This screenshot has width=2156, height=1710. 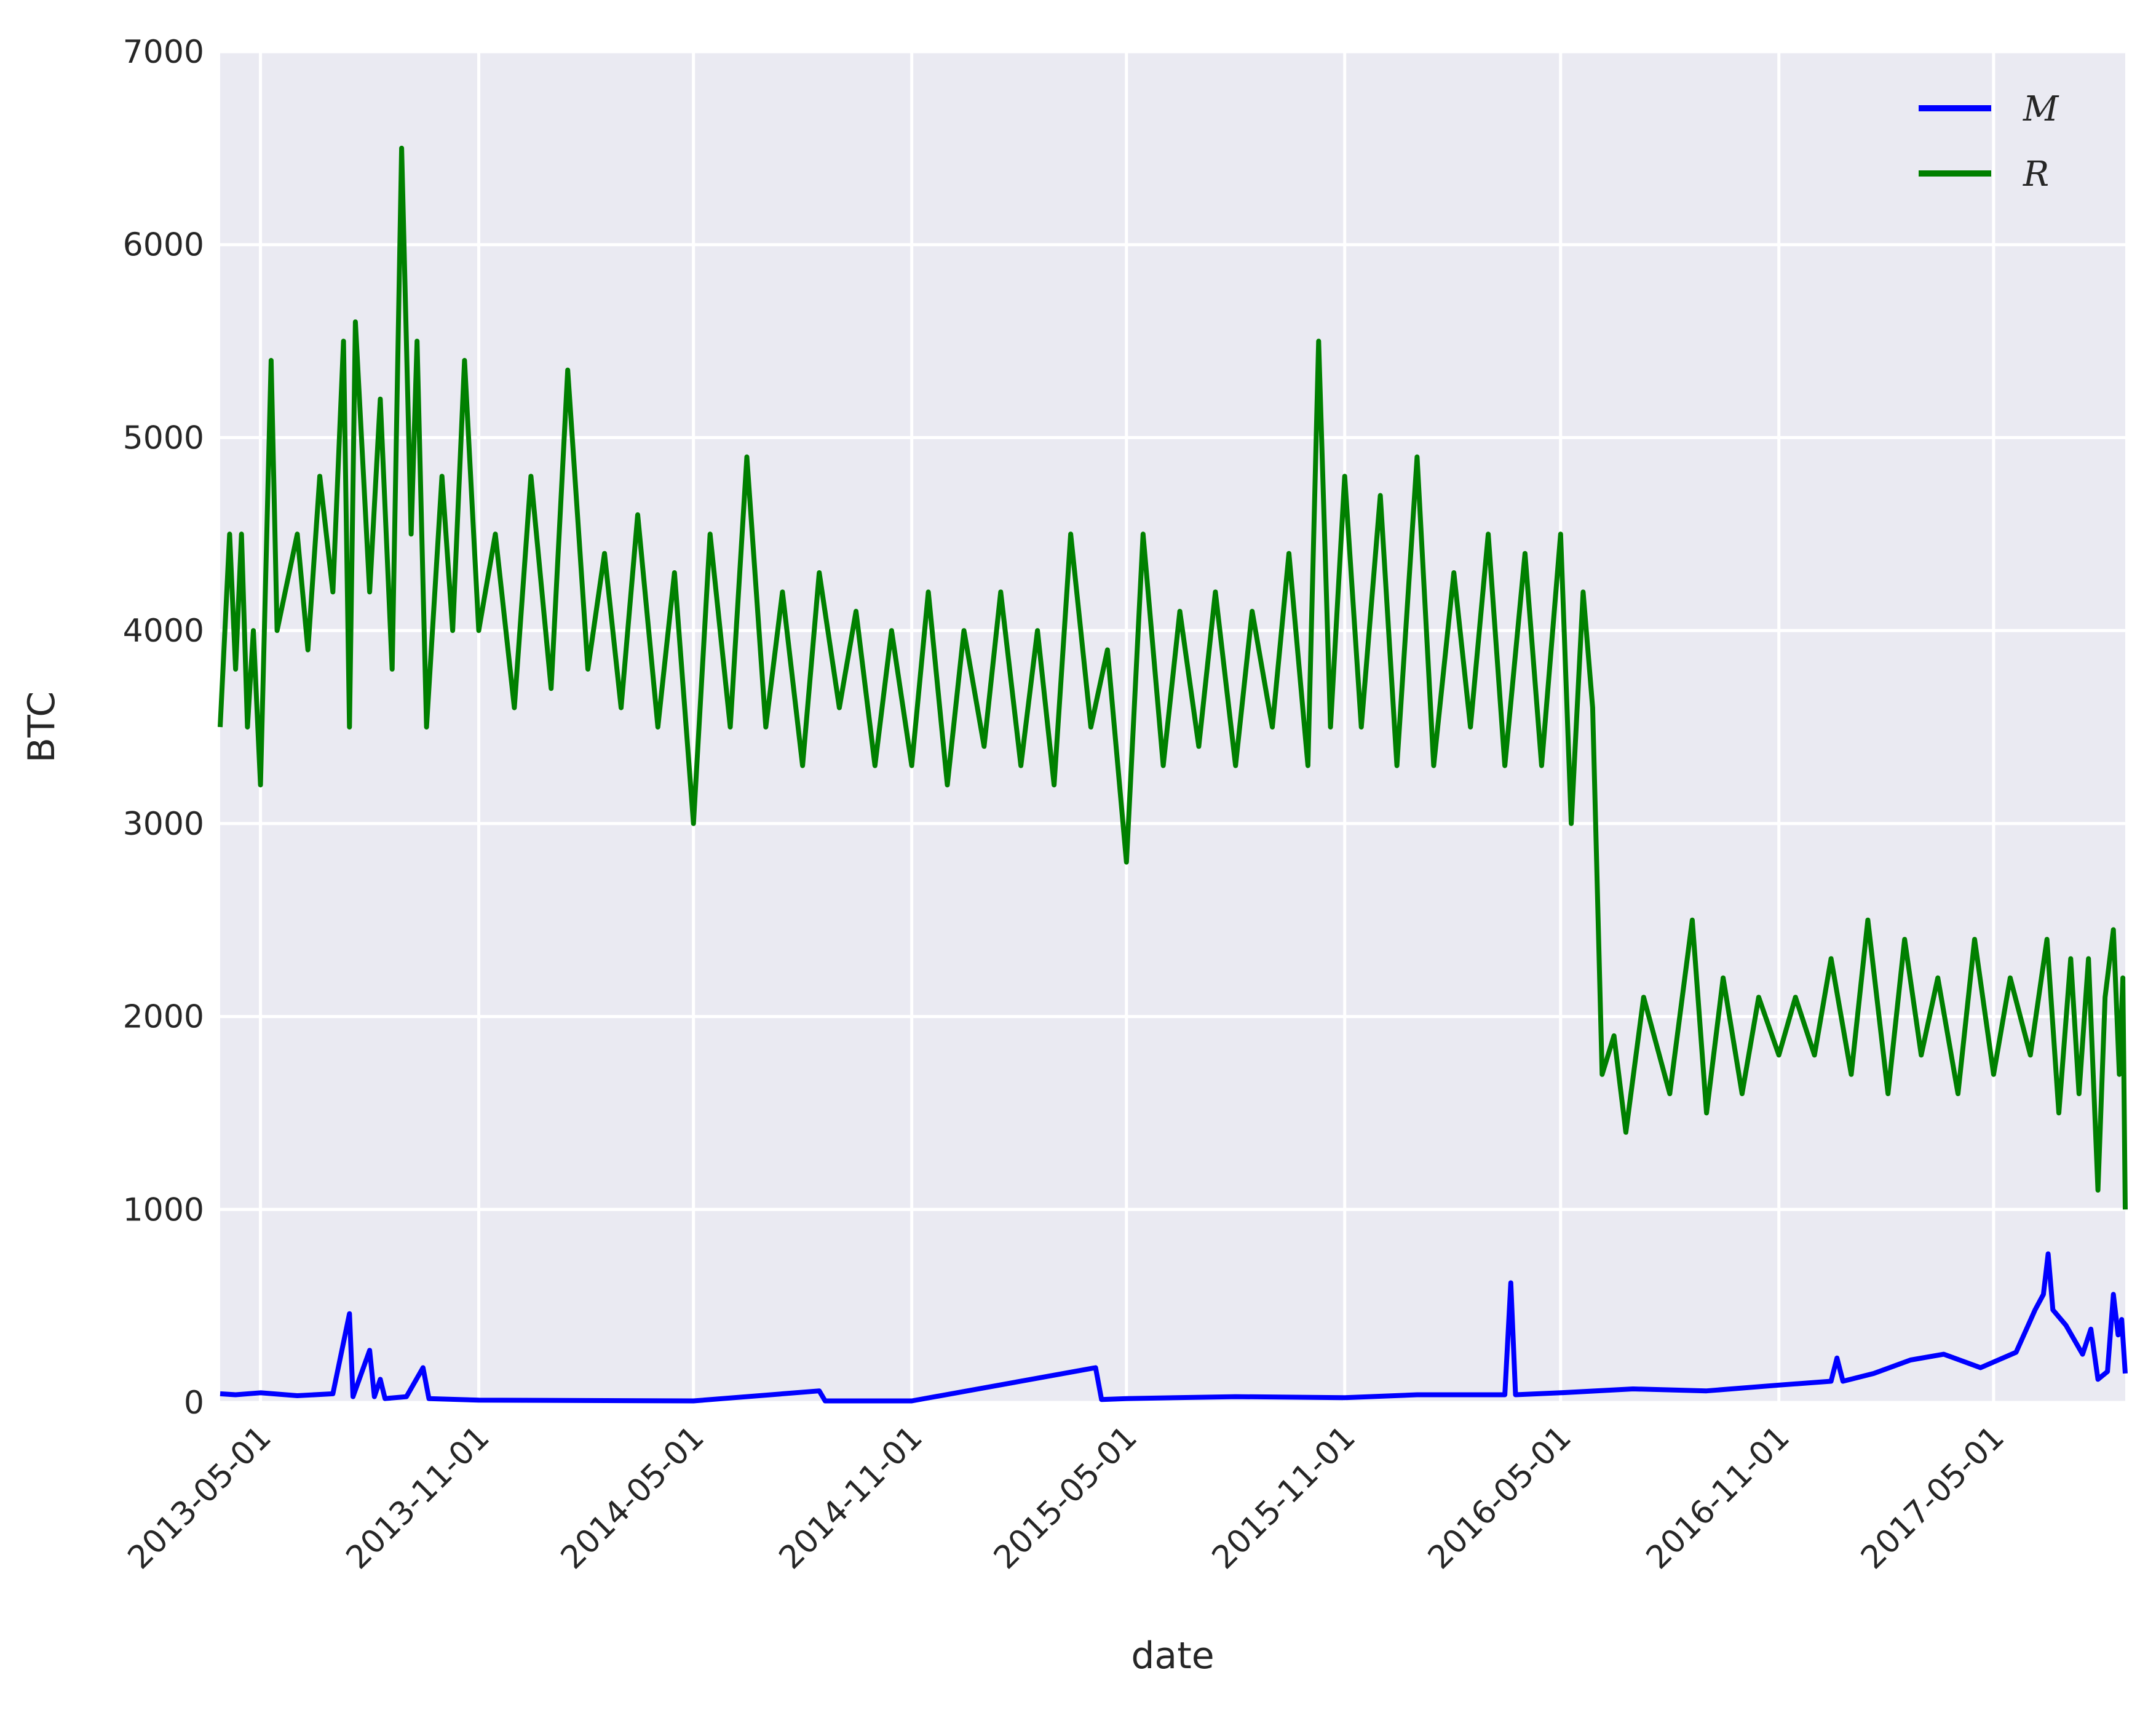 What do you see at coordinates (163, 824) in the screenshot?
I see `y-tick-label: 3000` at bounding box center [163, 824].